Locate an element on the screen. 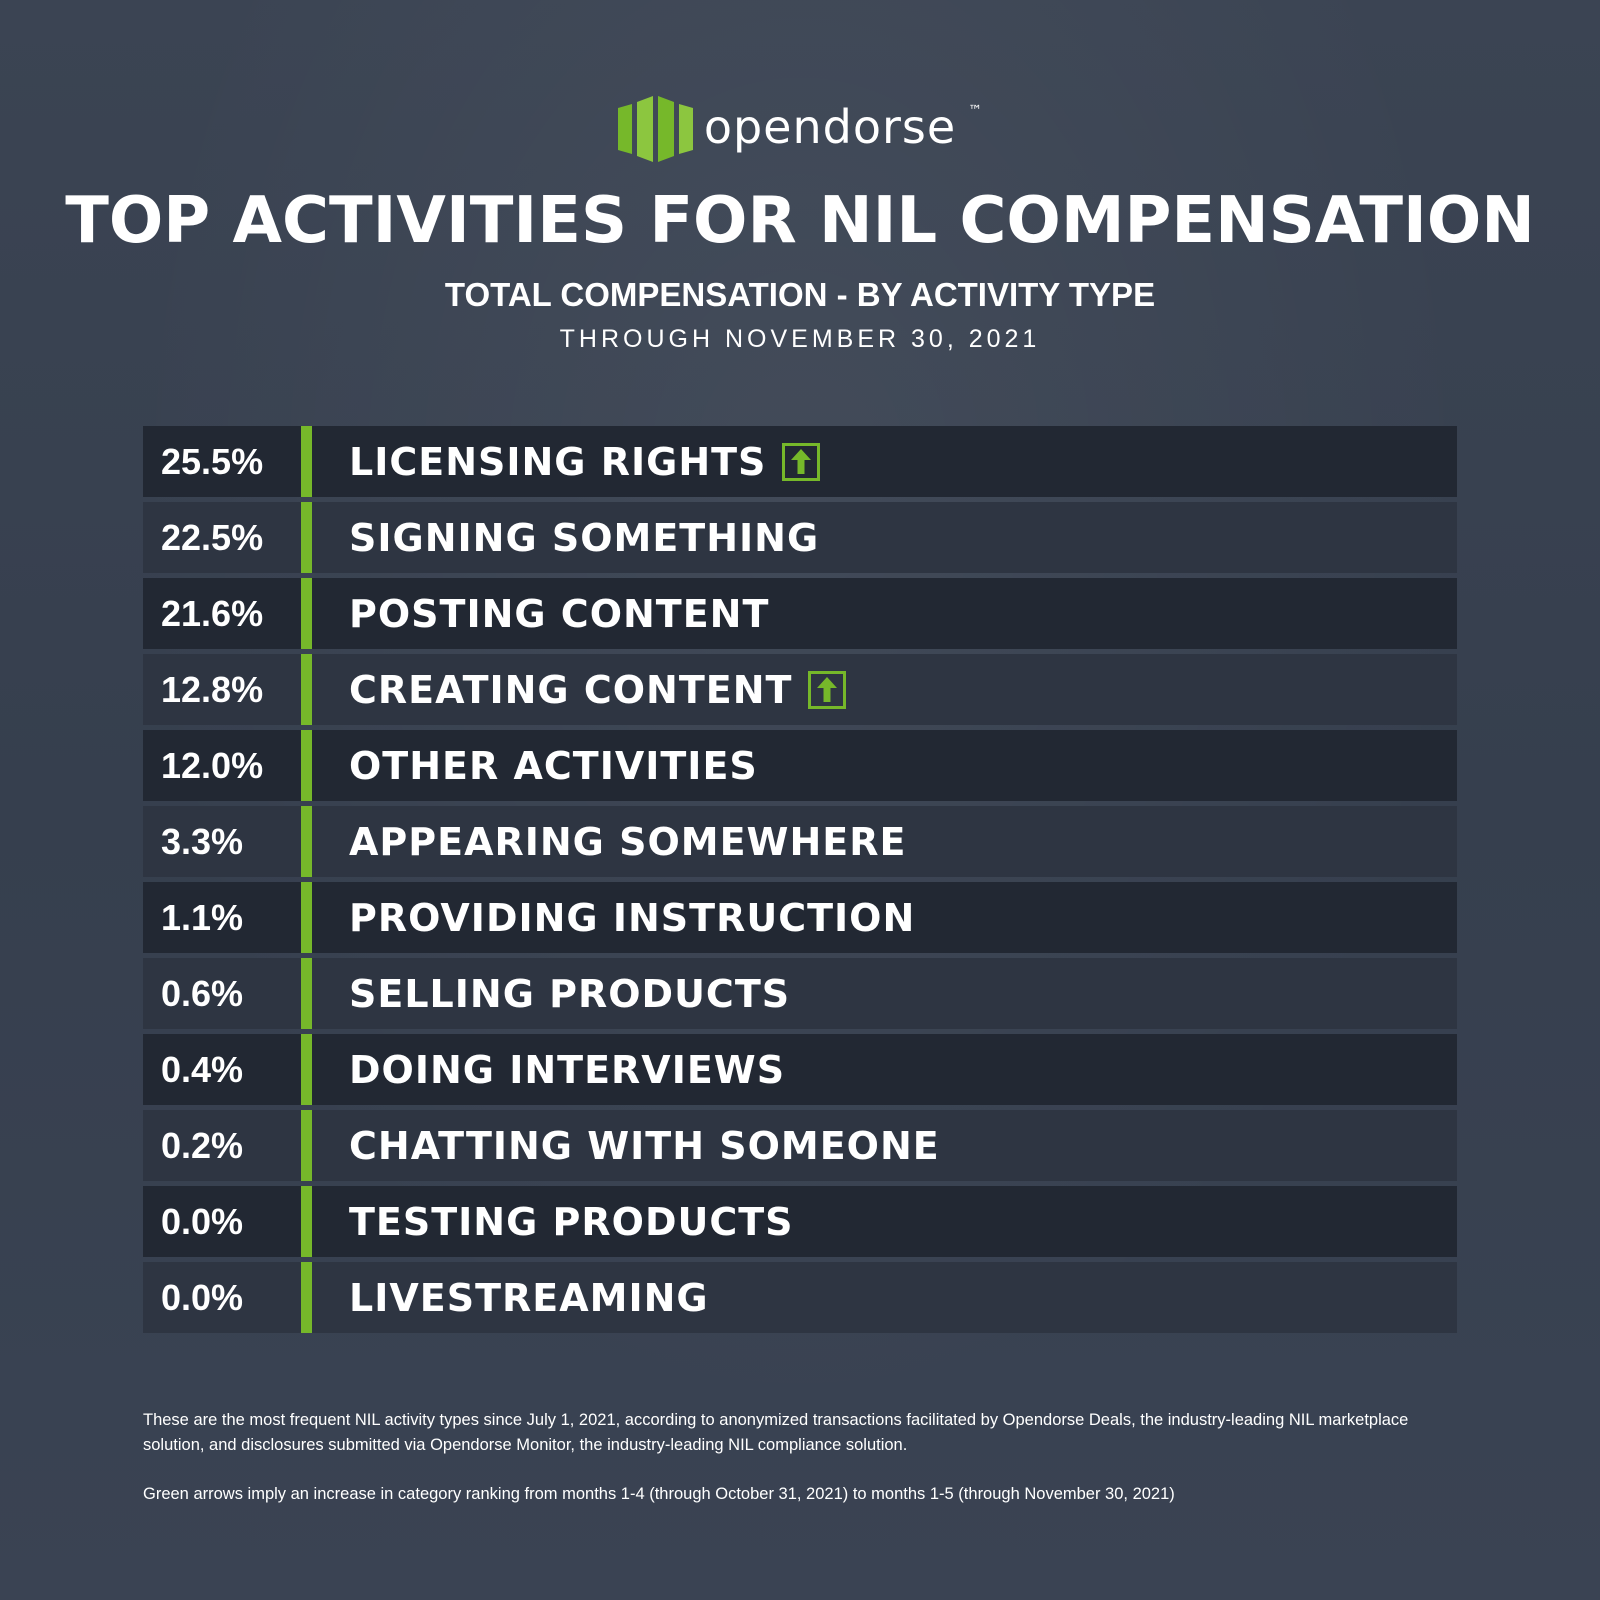  row-activity-label: LIVESTREAMING is located at coordinates (529, 1297).